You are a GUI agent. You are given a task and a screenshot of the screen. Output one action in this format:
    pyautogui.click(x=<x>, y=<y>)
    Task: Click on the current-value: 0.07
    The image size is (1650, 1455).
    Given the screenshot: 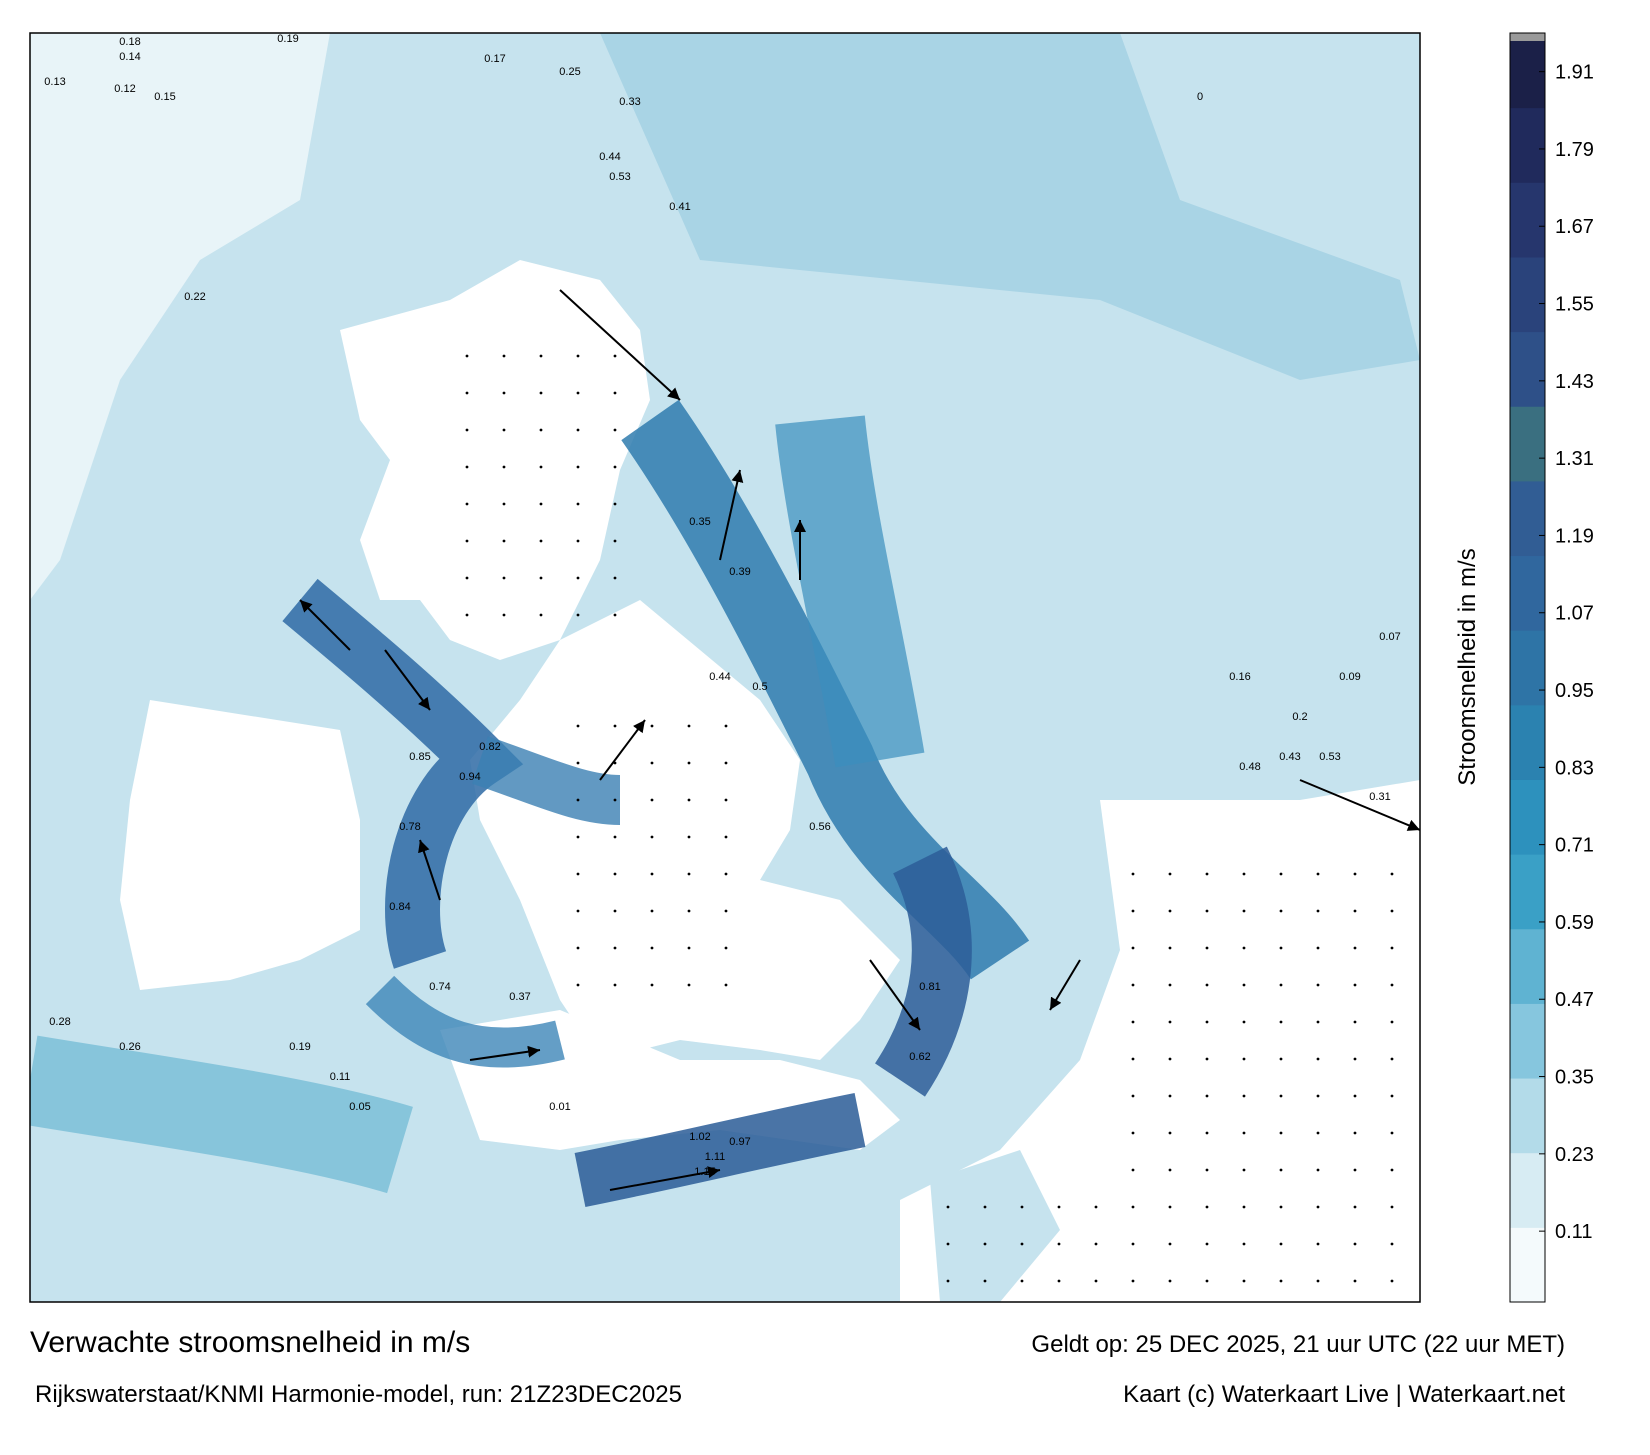 What is the action you would take?
    pyautogui.click(x=1389, y=637)
    